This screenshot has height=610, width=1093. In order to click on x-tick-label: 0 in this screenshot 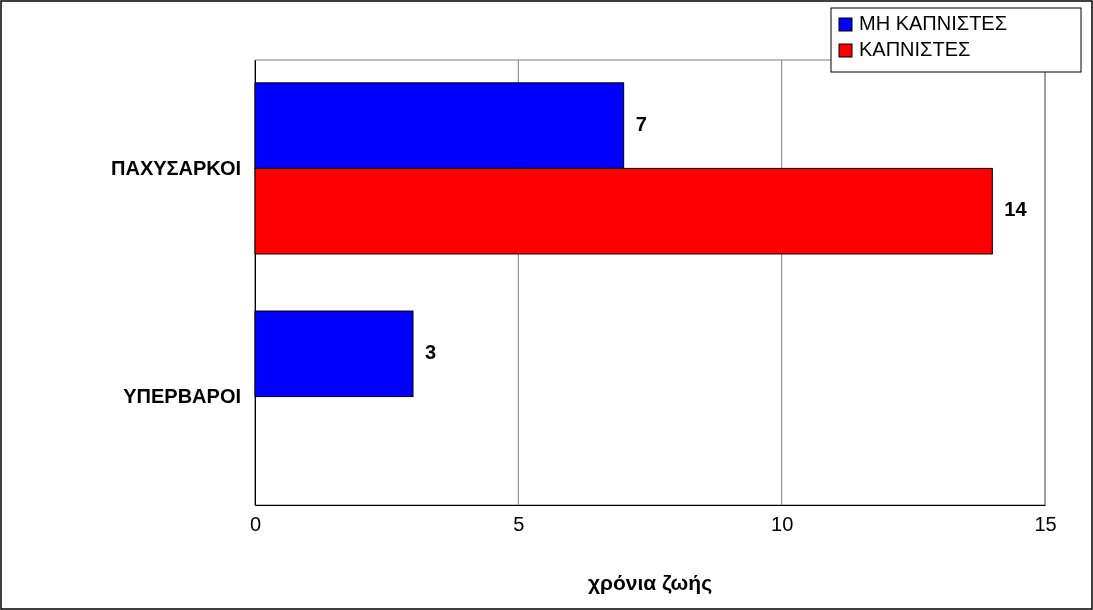, I will do `click(255, 524)`.